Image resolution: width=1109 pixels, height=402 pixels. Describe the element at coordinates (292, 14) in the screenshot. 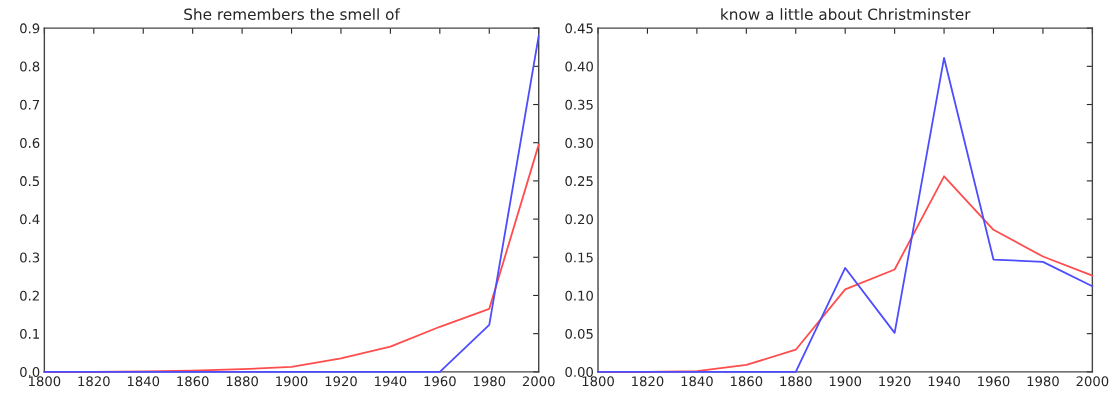

I see `chart-title: She remembers the smell of` at that location.